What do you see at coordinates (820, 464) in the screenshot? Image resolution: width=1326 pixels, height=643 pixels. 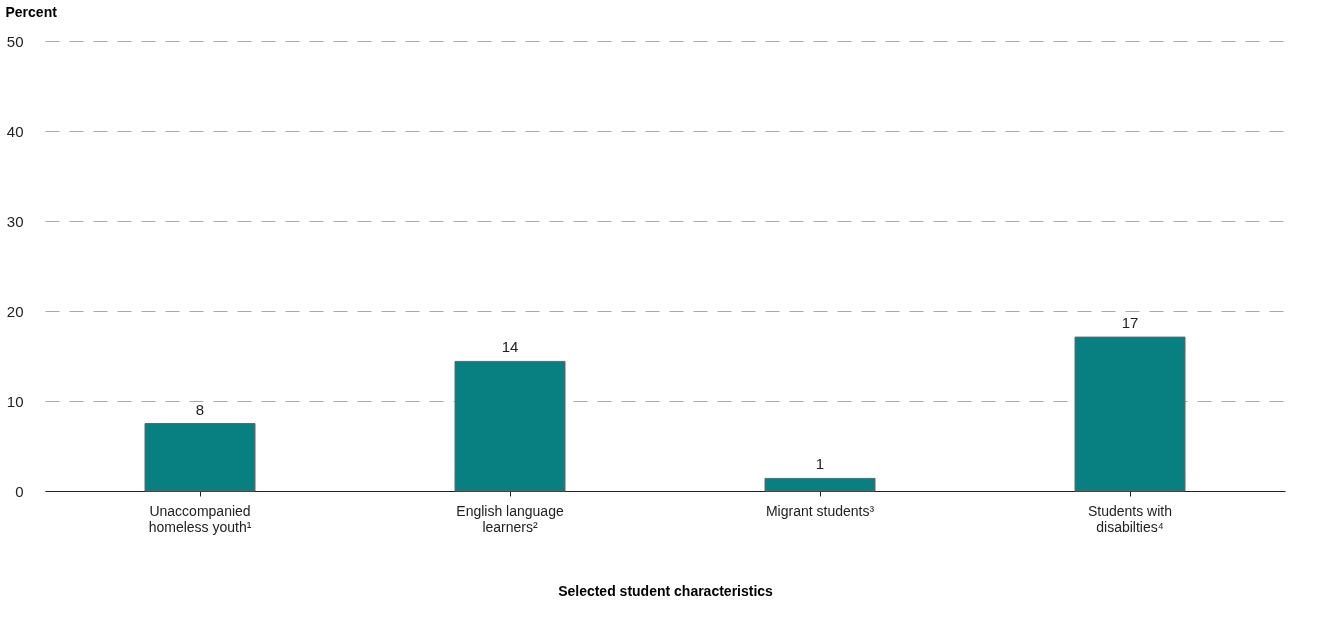 I see `data-label: 1` at bounding box center [820, 464].